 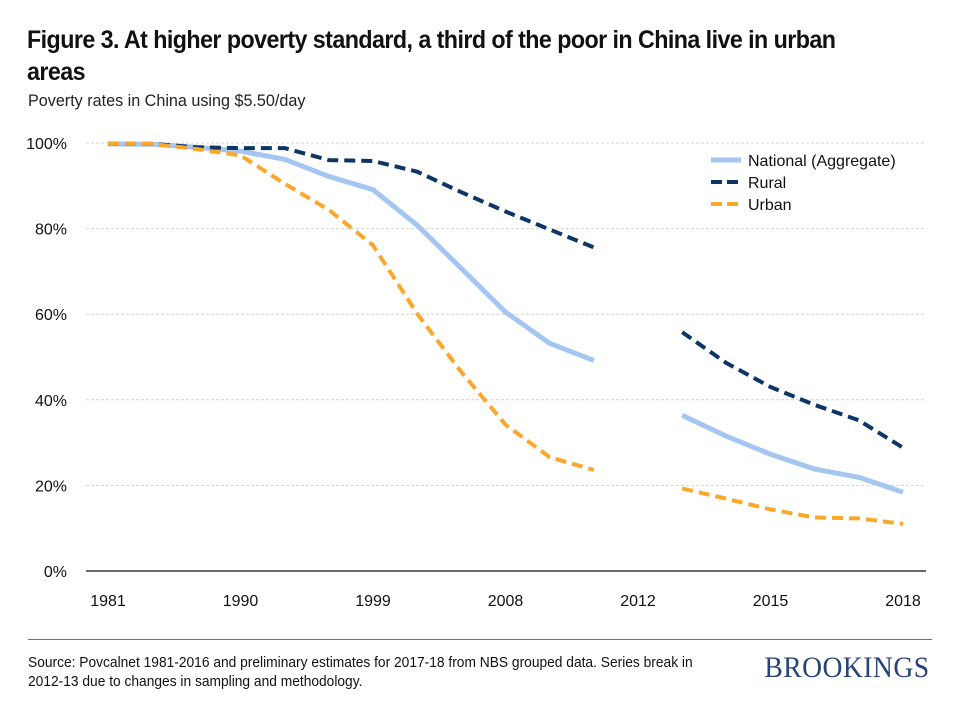 I want to click on x-tick-label: 2018, so click(x=903, y=601).